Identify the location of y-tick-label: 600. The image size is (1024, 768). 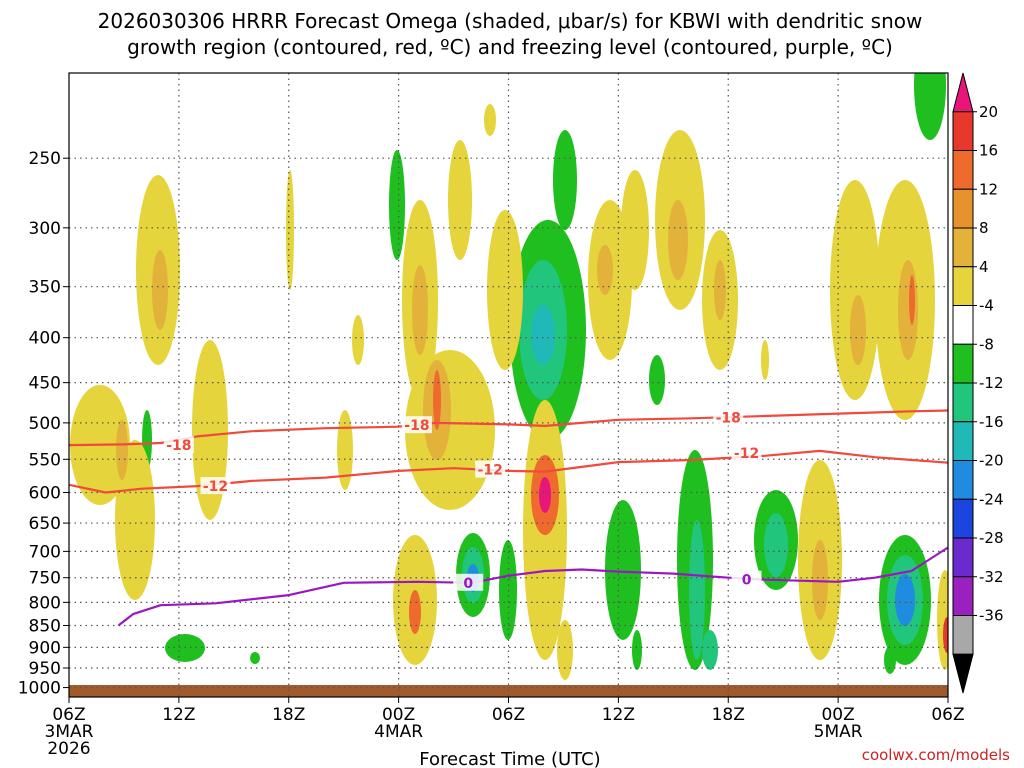
(45, 494).